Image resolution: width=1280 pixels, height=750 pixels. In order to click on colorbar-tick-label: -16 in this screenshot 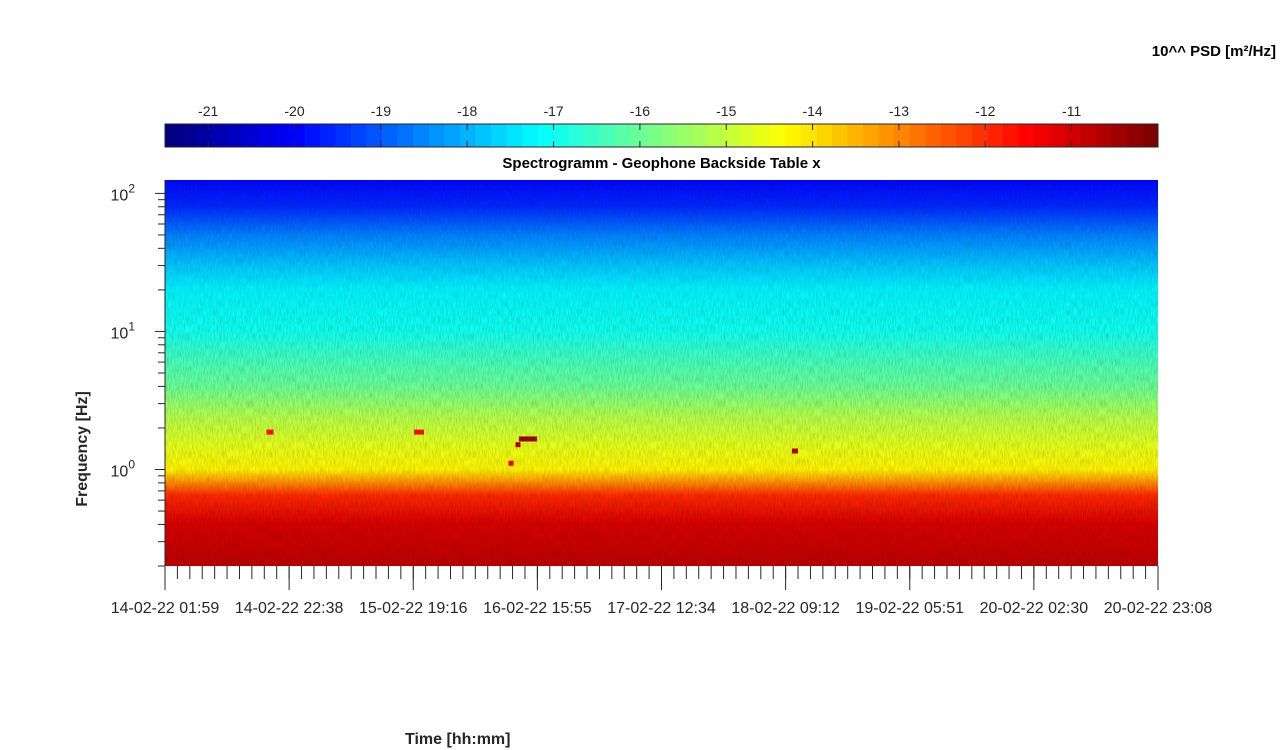, I will do `click(640, 111)`.